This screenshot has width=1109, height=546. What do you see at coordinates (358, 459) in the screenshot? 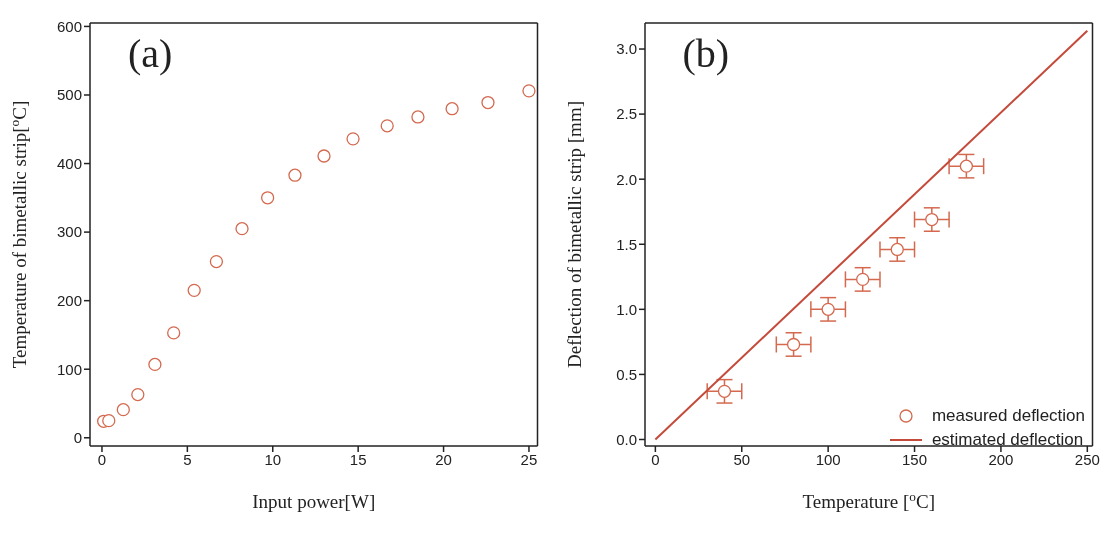
I see `x-tick-label: 15` at bounding box center [358, 459].